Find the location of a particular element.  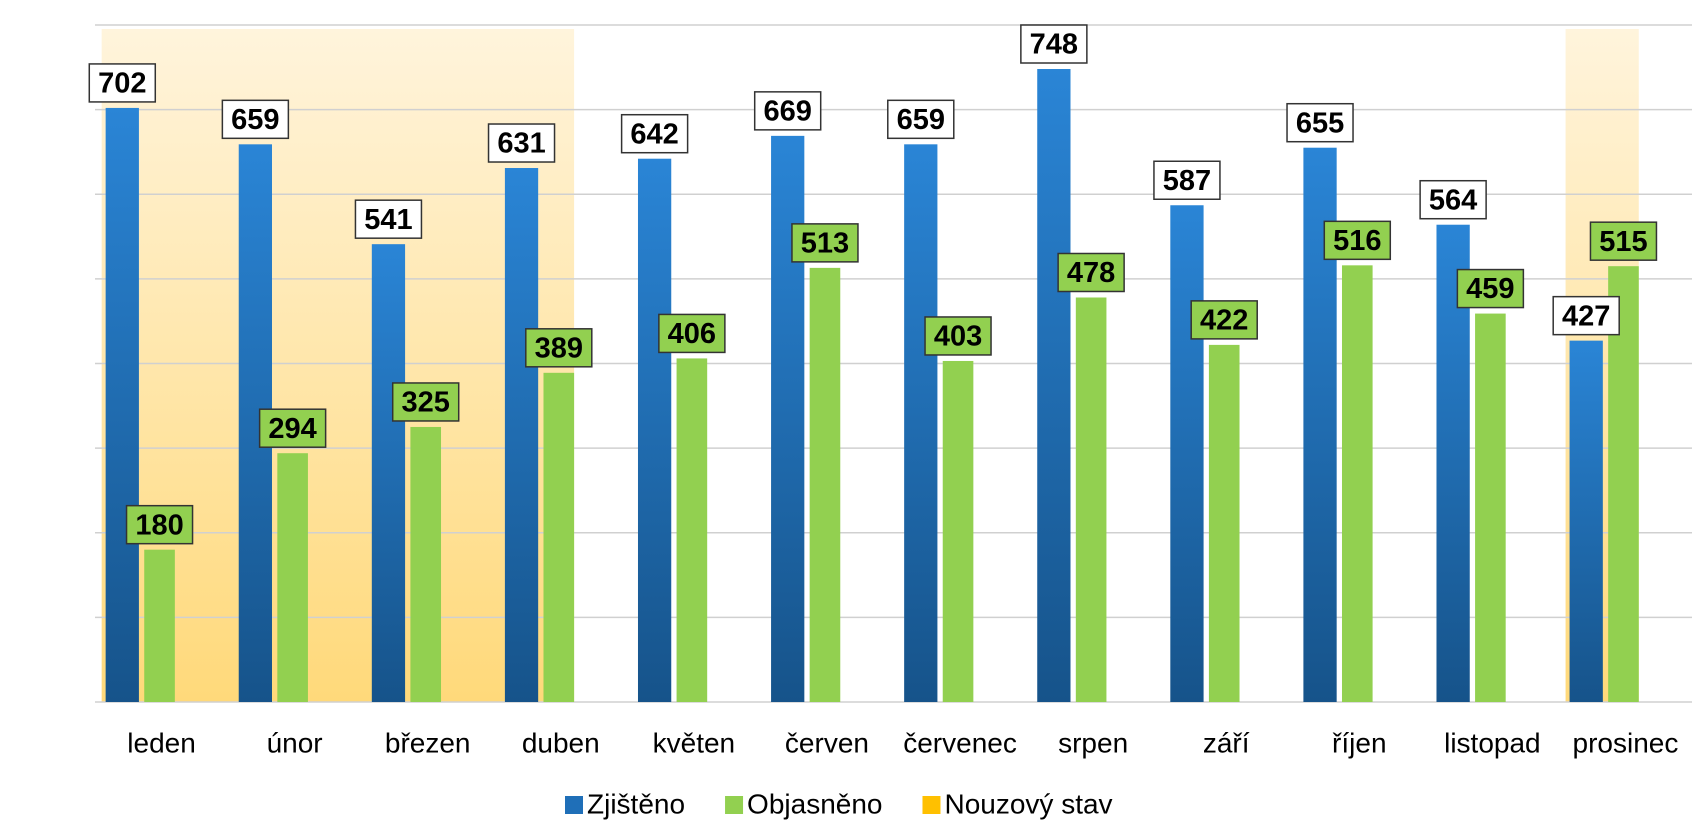

data-label: 513 is located at coordinates (825, 244).